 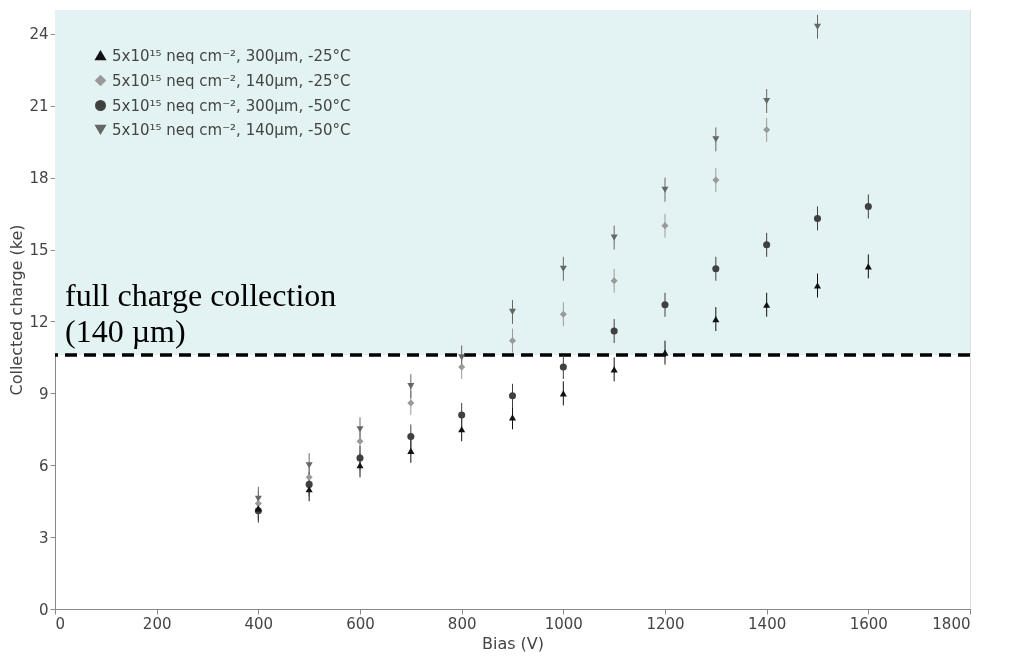 I want to click on y-tick-label: 6, so click(x=43, y=465).